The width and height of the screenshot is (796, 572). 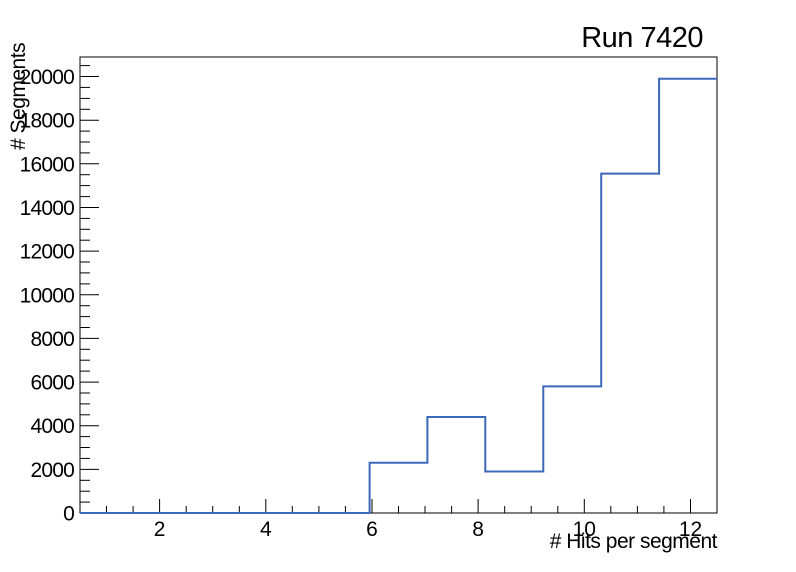 I want to click on y-tick-label: 18000, so click(x=47, y=121).